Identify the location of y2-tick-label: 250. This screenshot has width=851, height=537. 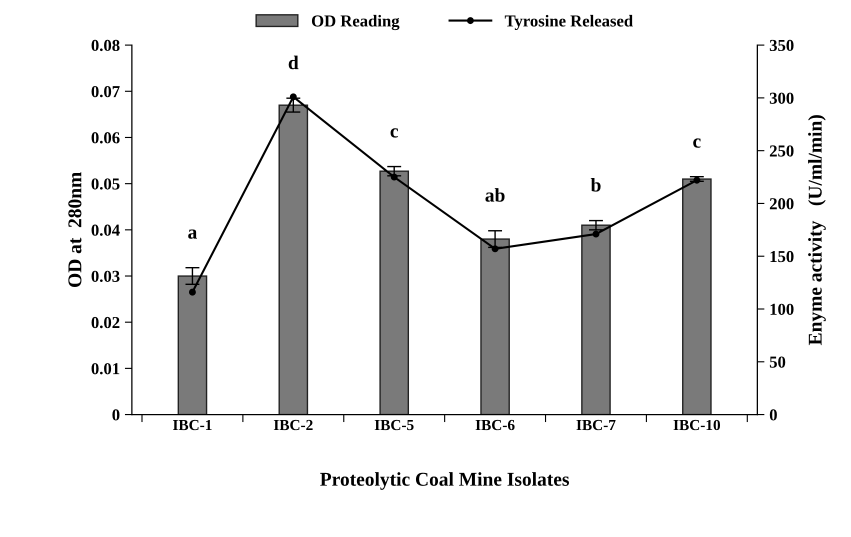
(782, 151).